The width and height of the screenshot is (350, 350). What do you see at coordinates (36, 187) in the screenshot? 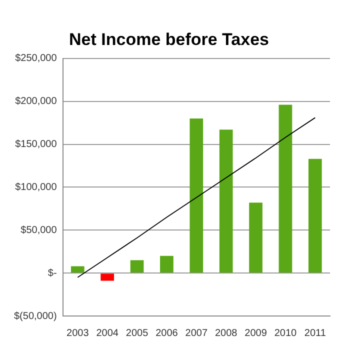
I see `y-tick-label: $100,000` at bounding box center [36, 187].